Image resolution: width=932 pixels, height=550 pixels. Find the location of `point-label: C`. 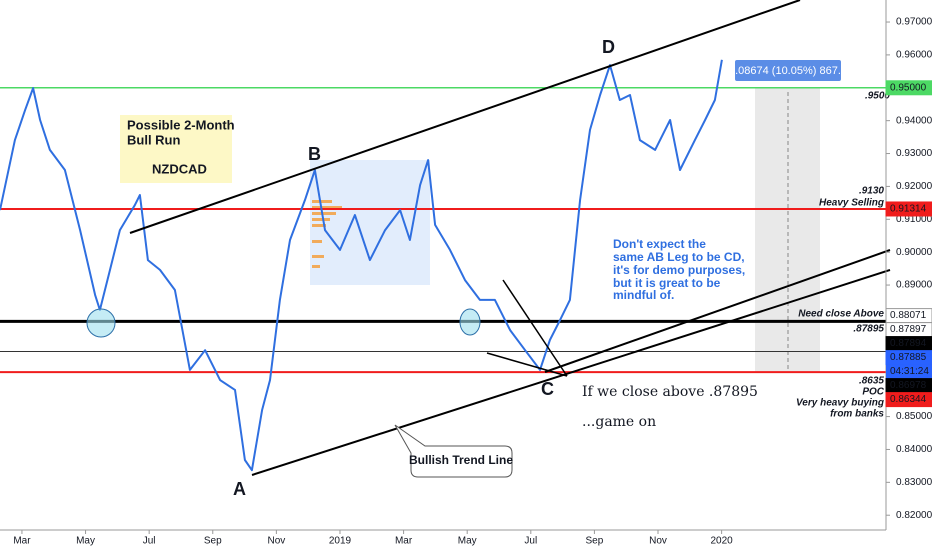

point-label: C is located at coordinates (547, 389).